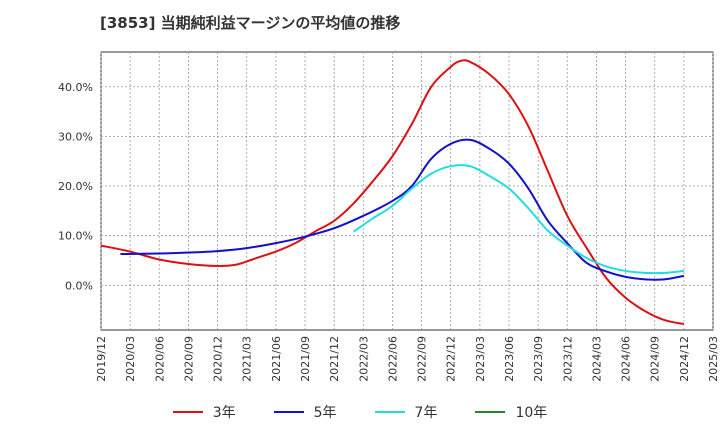 The width and height of the screenshot is (720, 440). I want to click on y-axis-ticks: 0.0% 10.0% 20.0% 30.0% 40.0%, so click(75, 187).